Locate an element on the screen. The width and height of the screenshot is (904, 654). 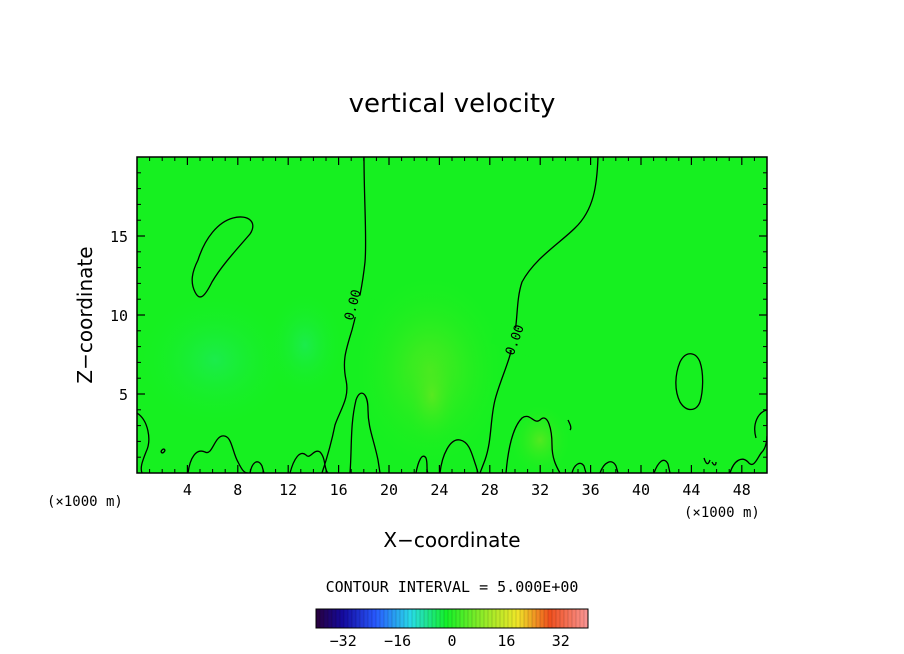
contour-interval-label: CONTOUR INTERVAL = 5.000E+00 is located at coordinates (452, 587).